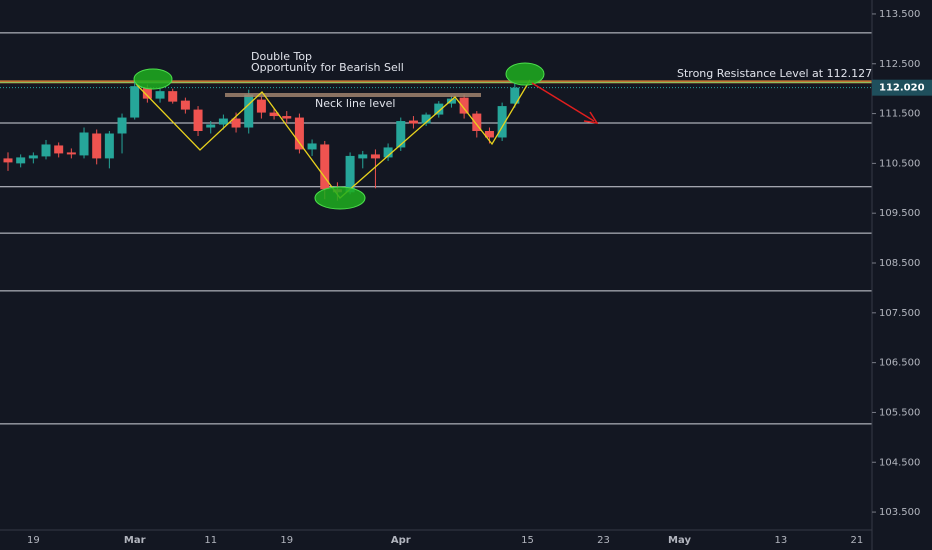 The width and height of the screenshot is (932, 550). What do you see at coordinates (899, 412) in the screenshot?
I see `y-tick-label: 105.500` at bounding box center [899, 412].